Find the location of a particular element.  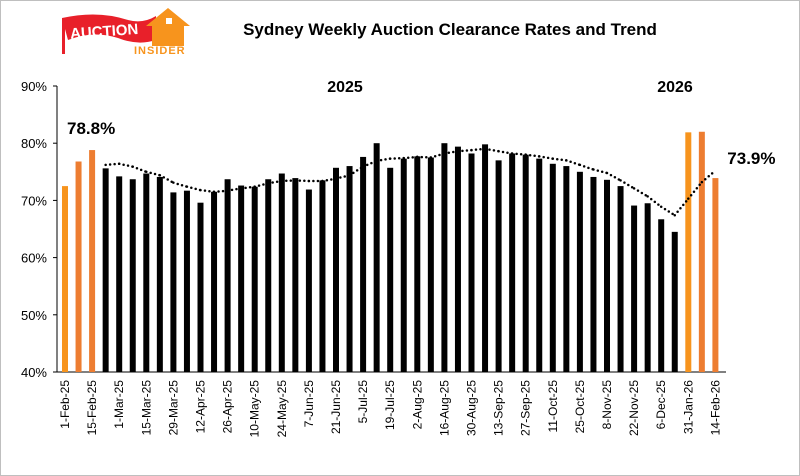

auction-insider-logo: AUCTION INSIDER is located at coordinates (126, 32).